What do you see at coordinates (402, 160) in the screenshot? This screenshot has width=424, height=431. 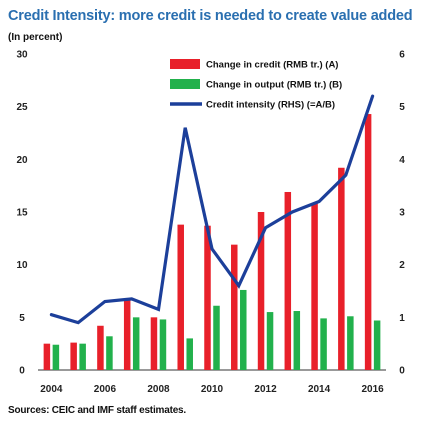 I see `y-right-tick-label: 4` at bounding box center [402, 160].